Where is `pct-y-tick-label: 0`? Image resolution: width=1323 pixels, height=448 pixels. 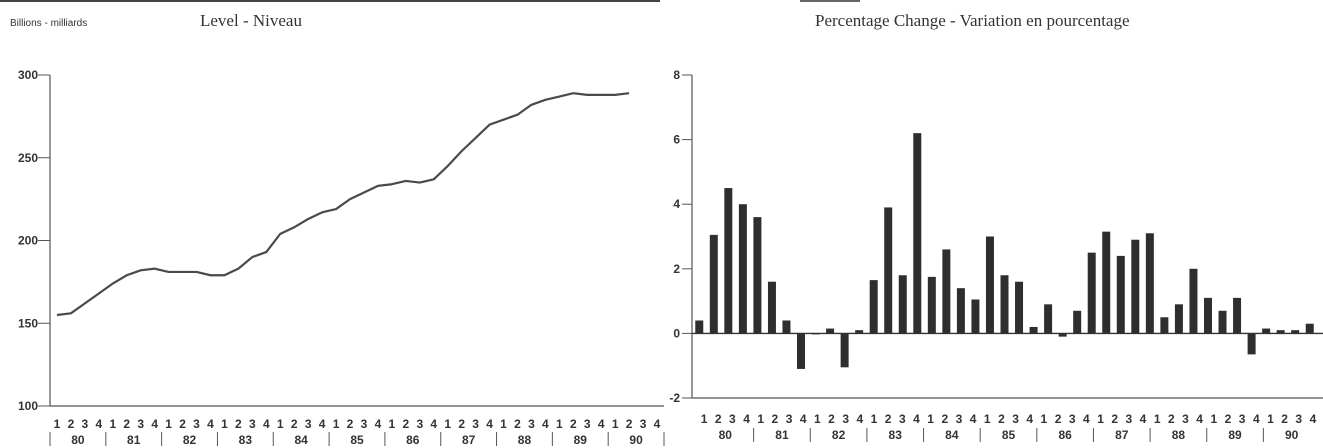
pct-y-tick-label: 0 is located at coordinates (676, 333).